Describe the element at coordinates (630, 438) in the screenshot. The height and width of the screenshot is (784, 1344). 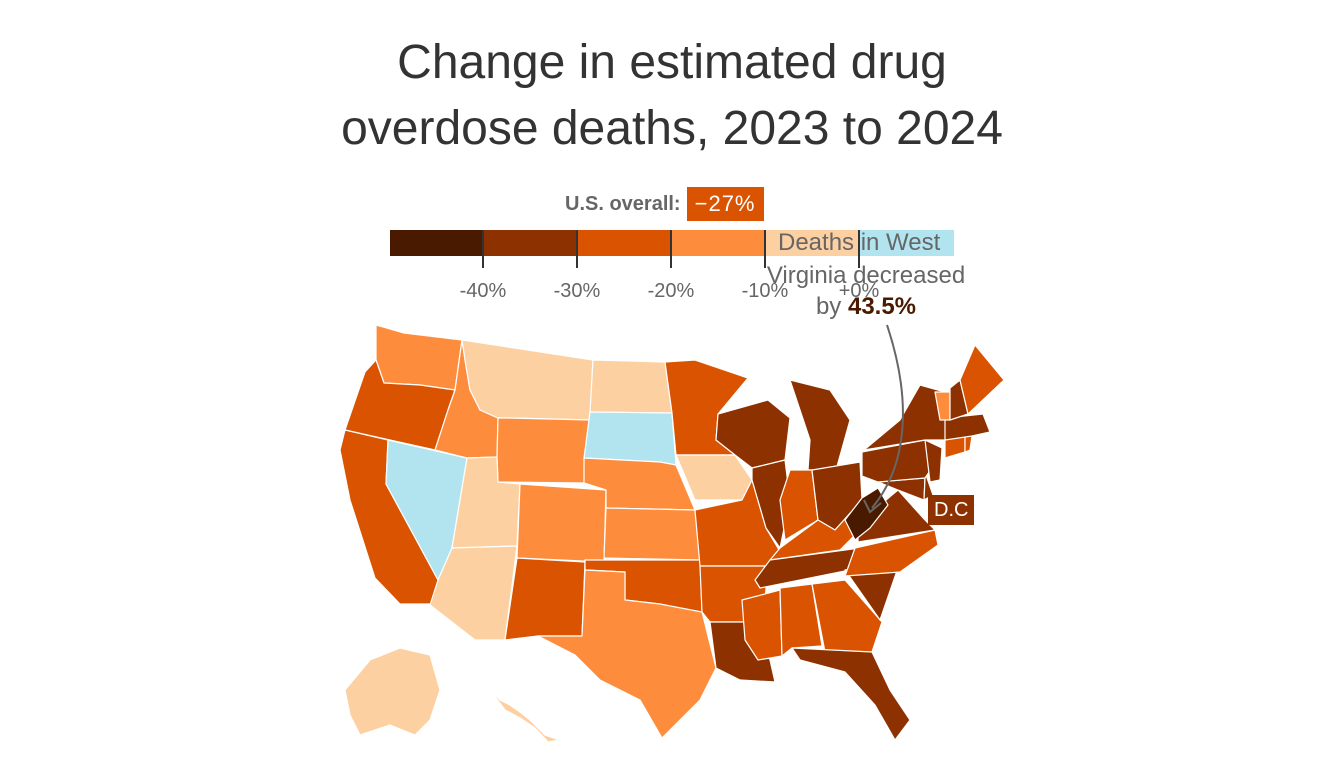
I see `state-sd` at that location.